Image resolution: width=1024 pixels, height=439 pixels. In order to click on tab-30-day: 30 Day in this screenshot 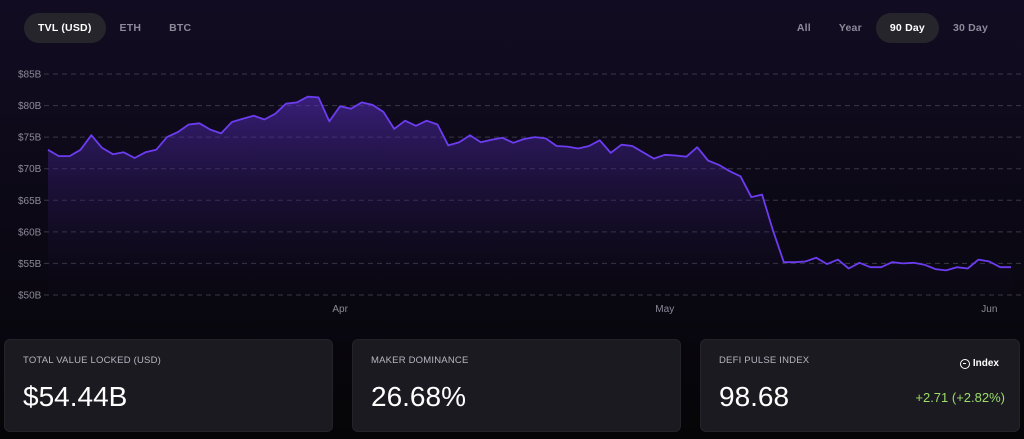, I will do `click(970, 28)`.